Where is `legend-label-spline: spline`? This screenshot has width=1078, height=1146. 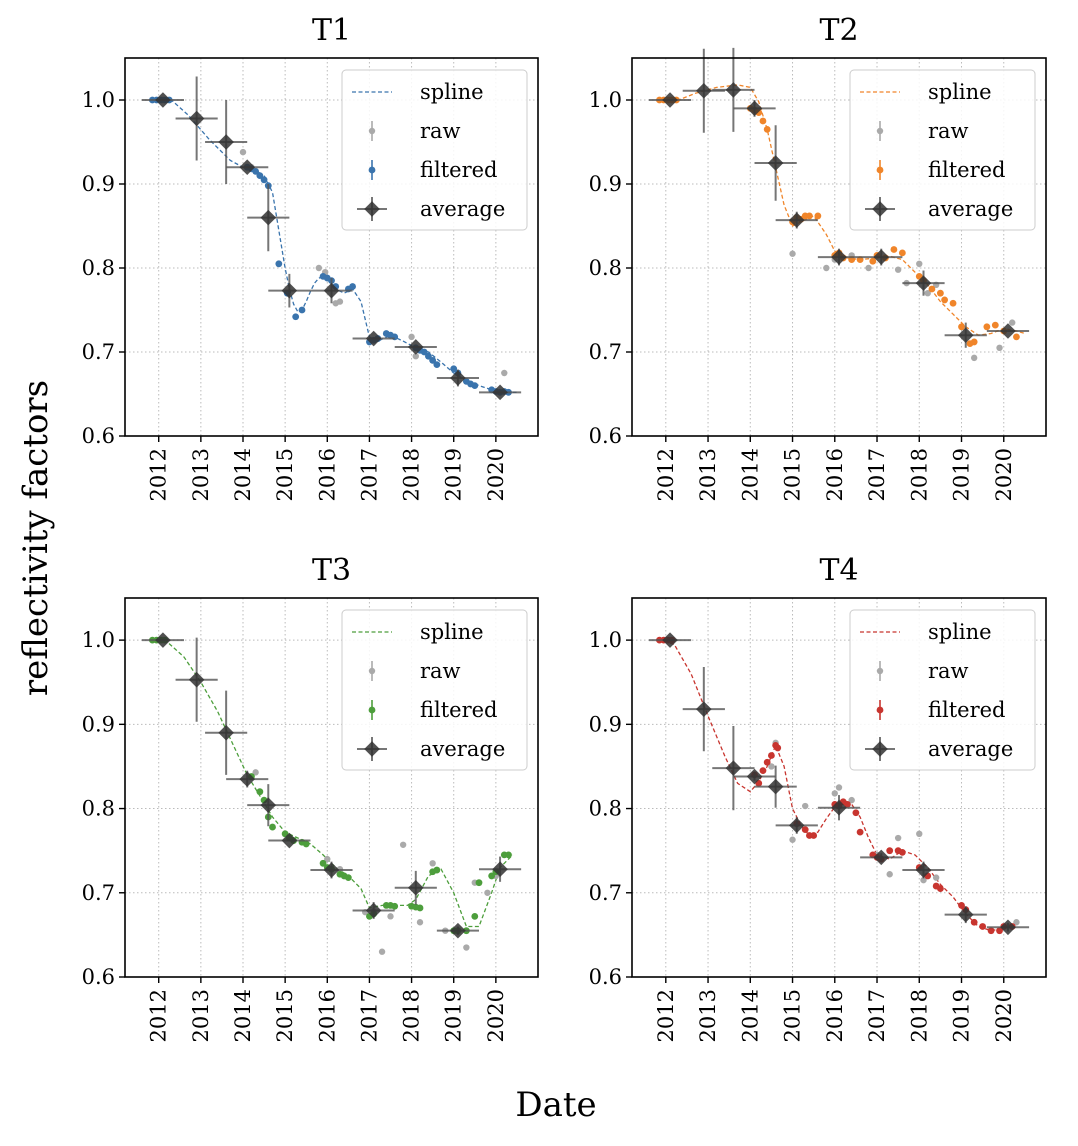
legend-label-spline: spline is located at coordinates (960, 92).